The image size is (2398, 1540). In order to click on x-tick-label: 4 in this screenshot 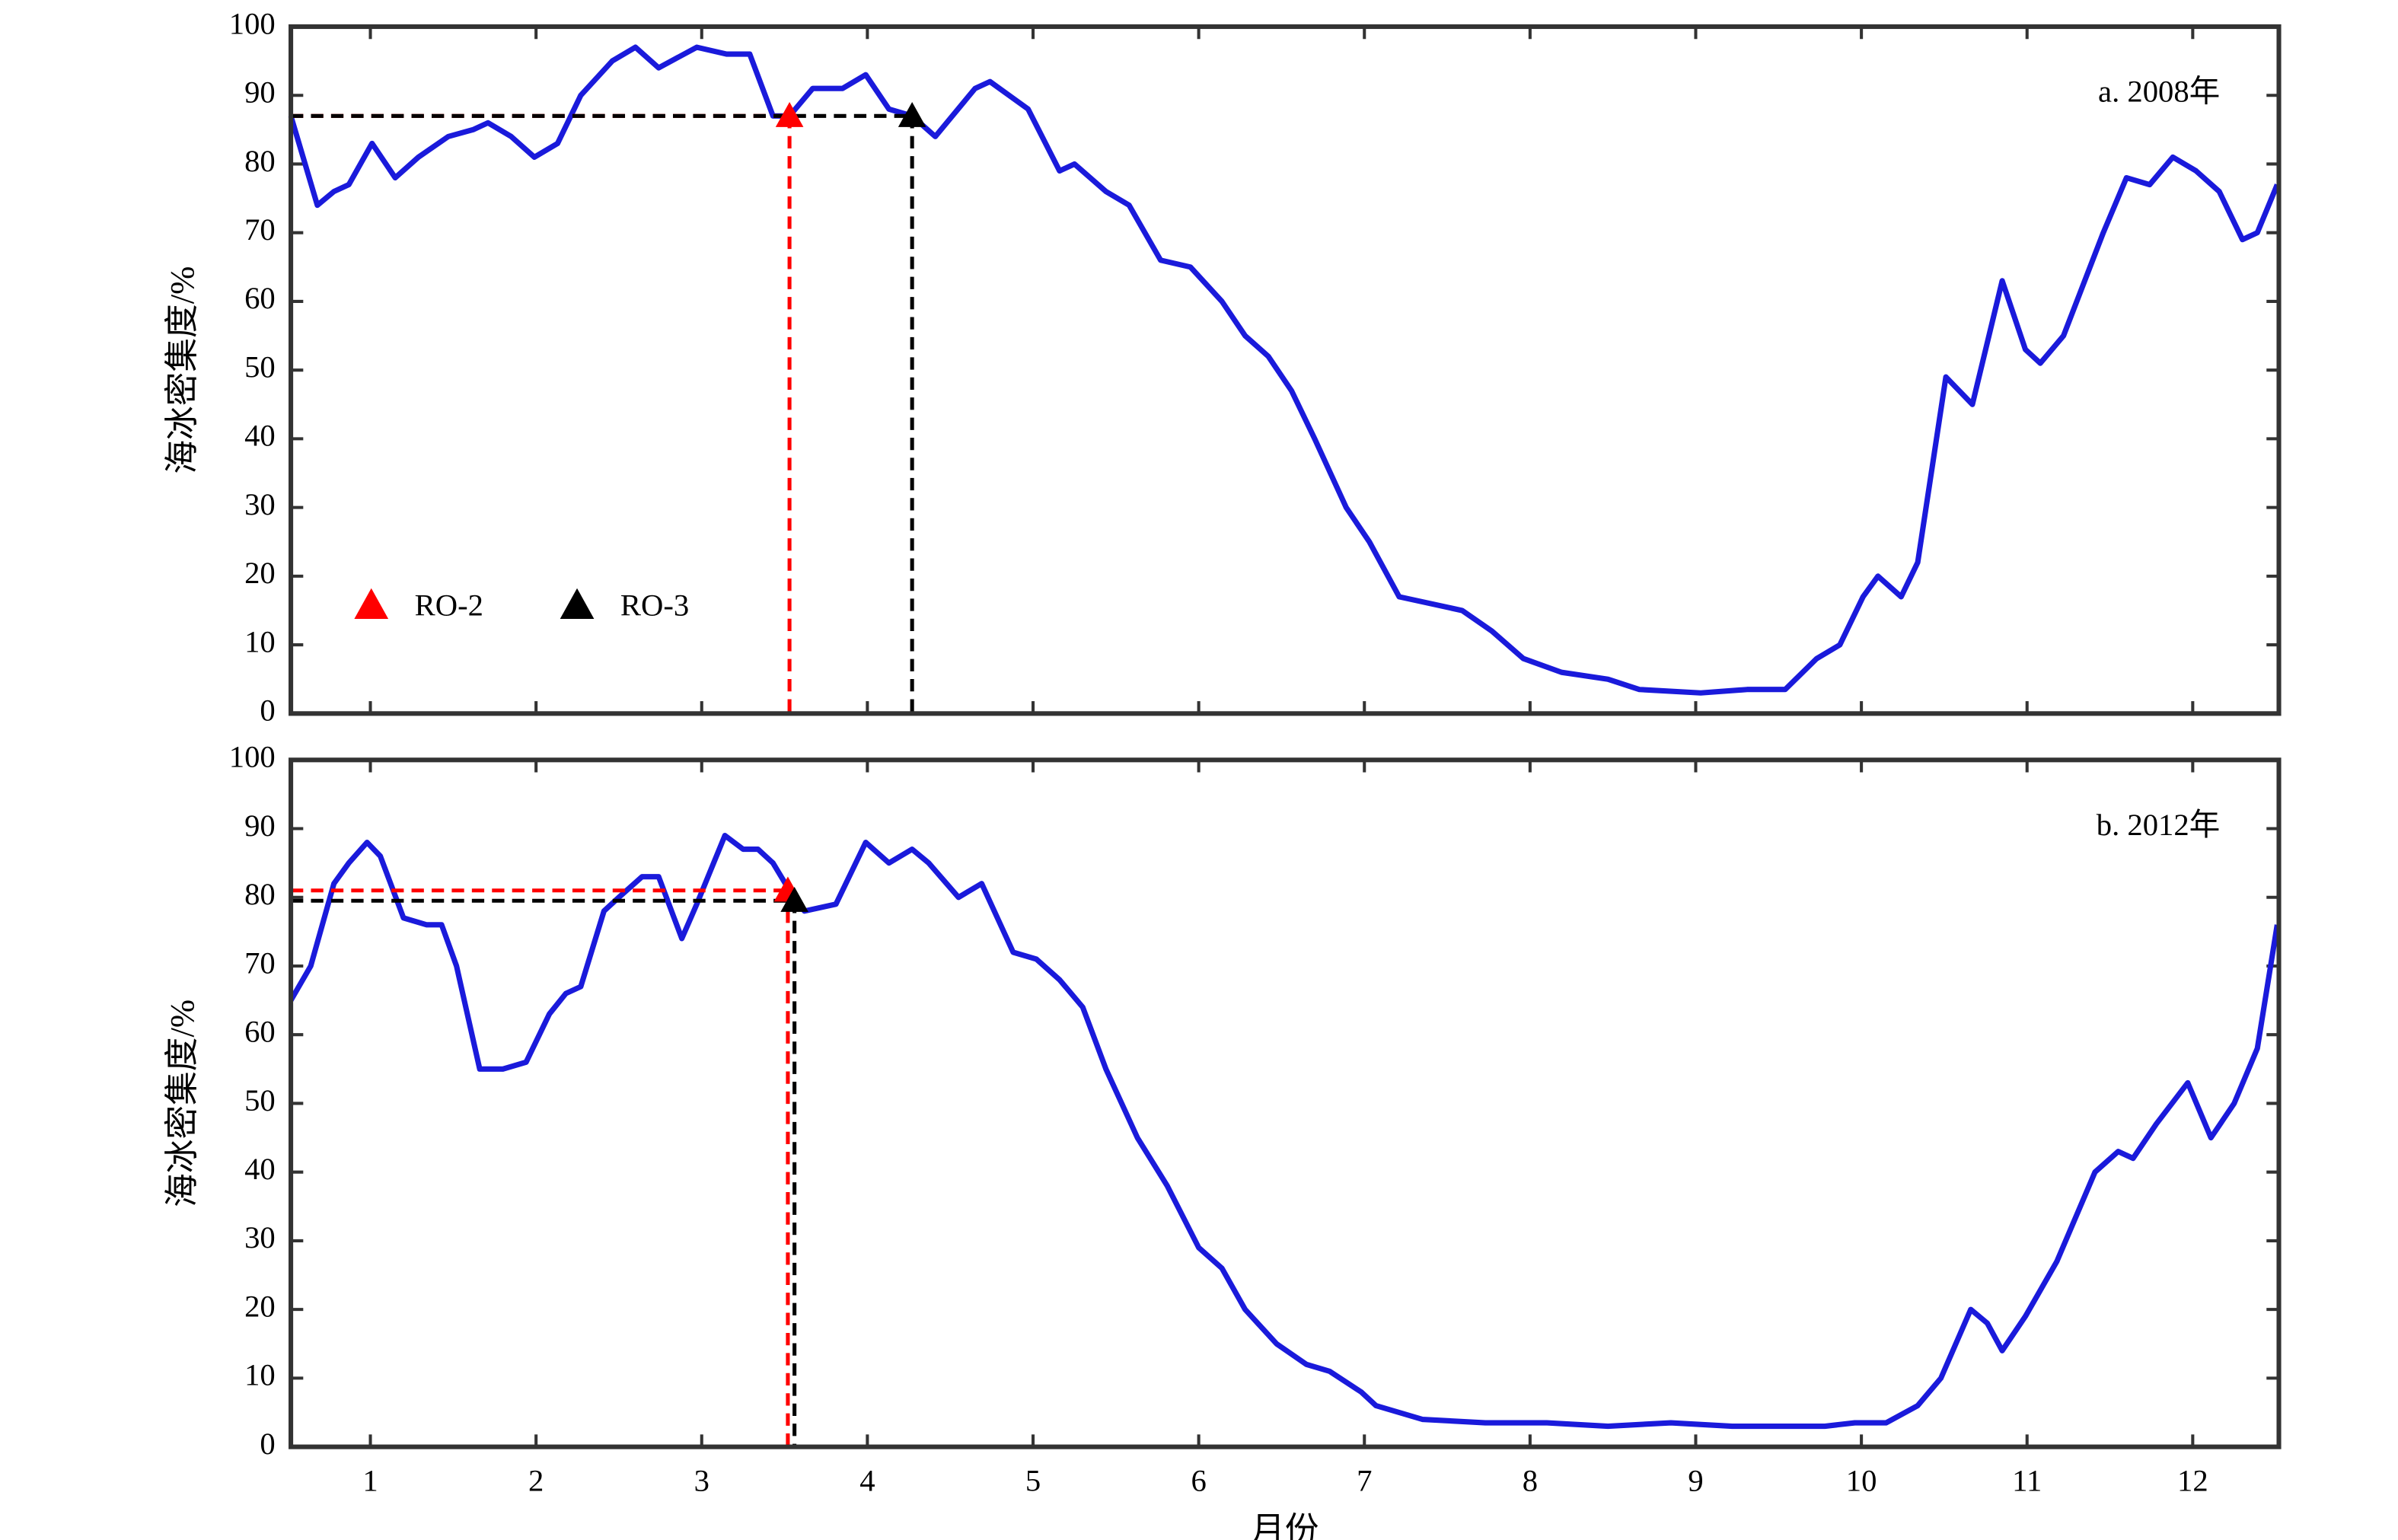, I will do `click(867, 1481)`.